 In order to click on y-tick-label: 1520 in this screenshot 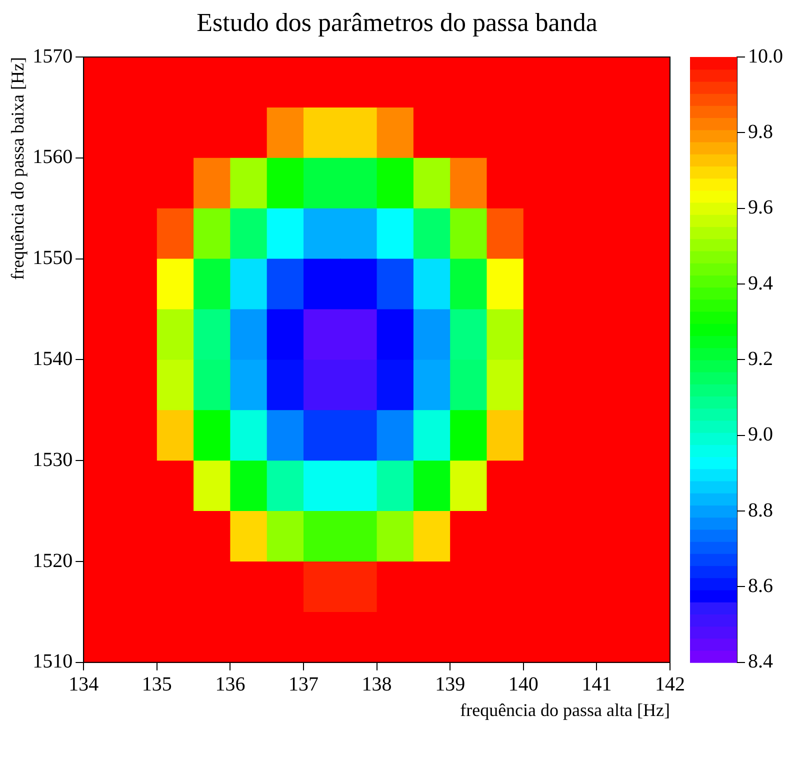, I will do `click(52, 561)`.